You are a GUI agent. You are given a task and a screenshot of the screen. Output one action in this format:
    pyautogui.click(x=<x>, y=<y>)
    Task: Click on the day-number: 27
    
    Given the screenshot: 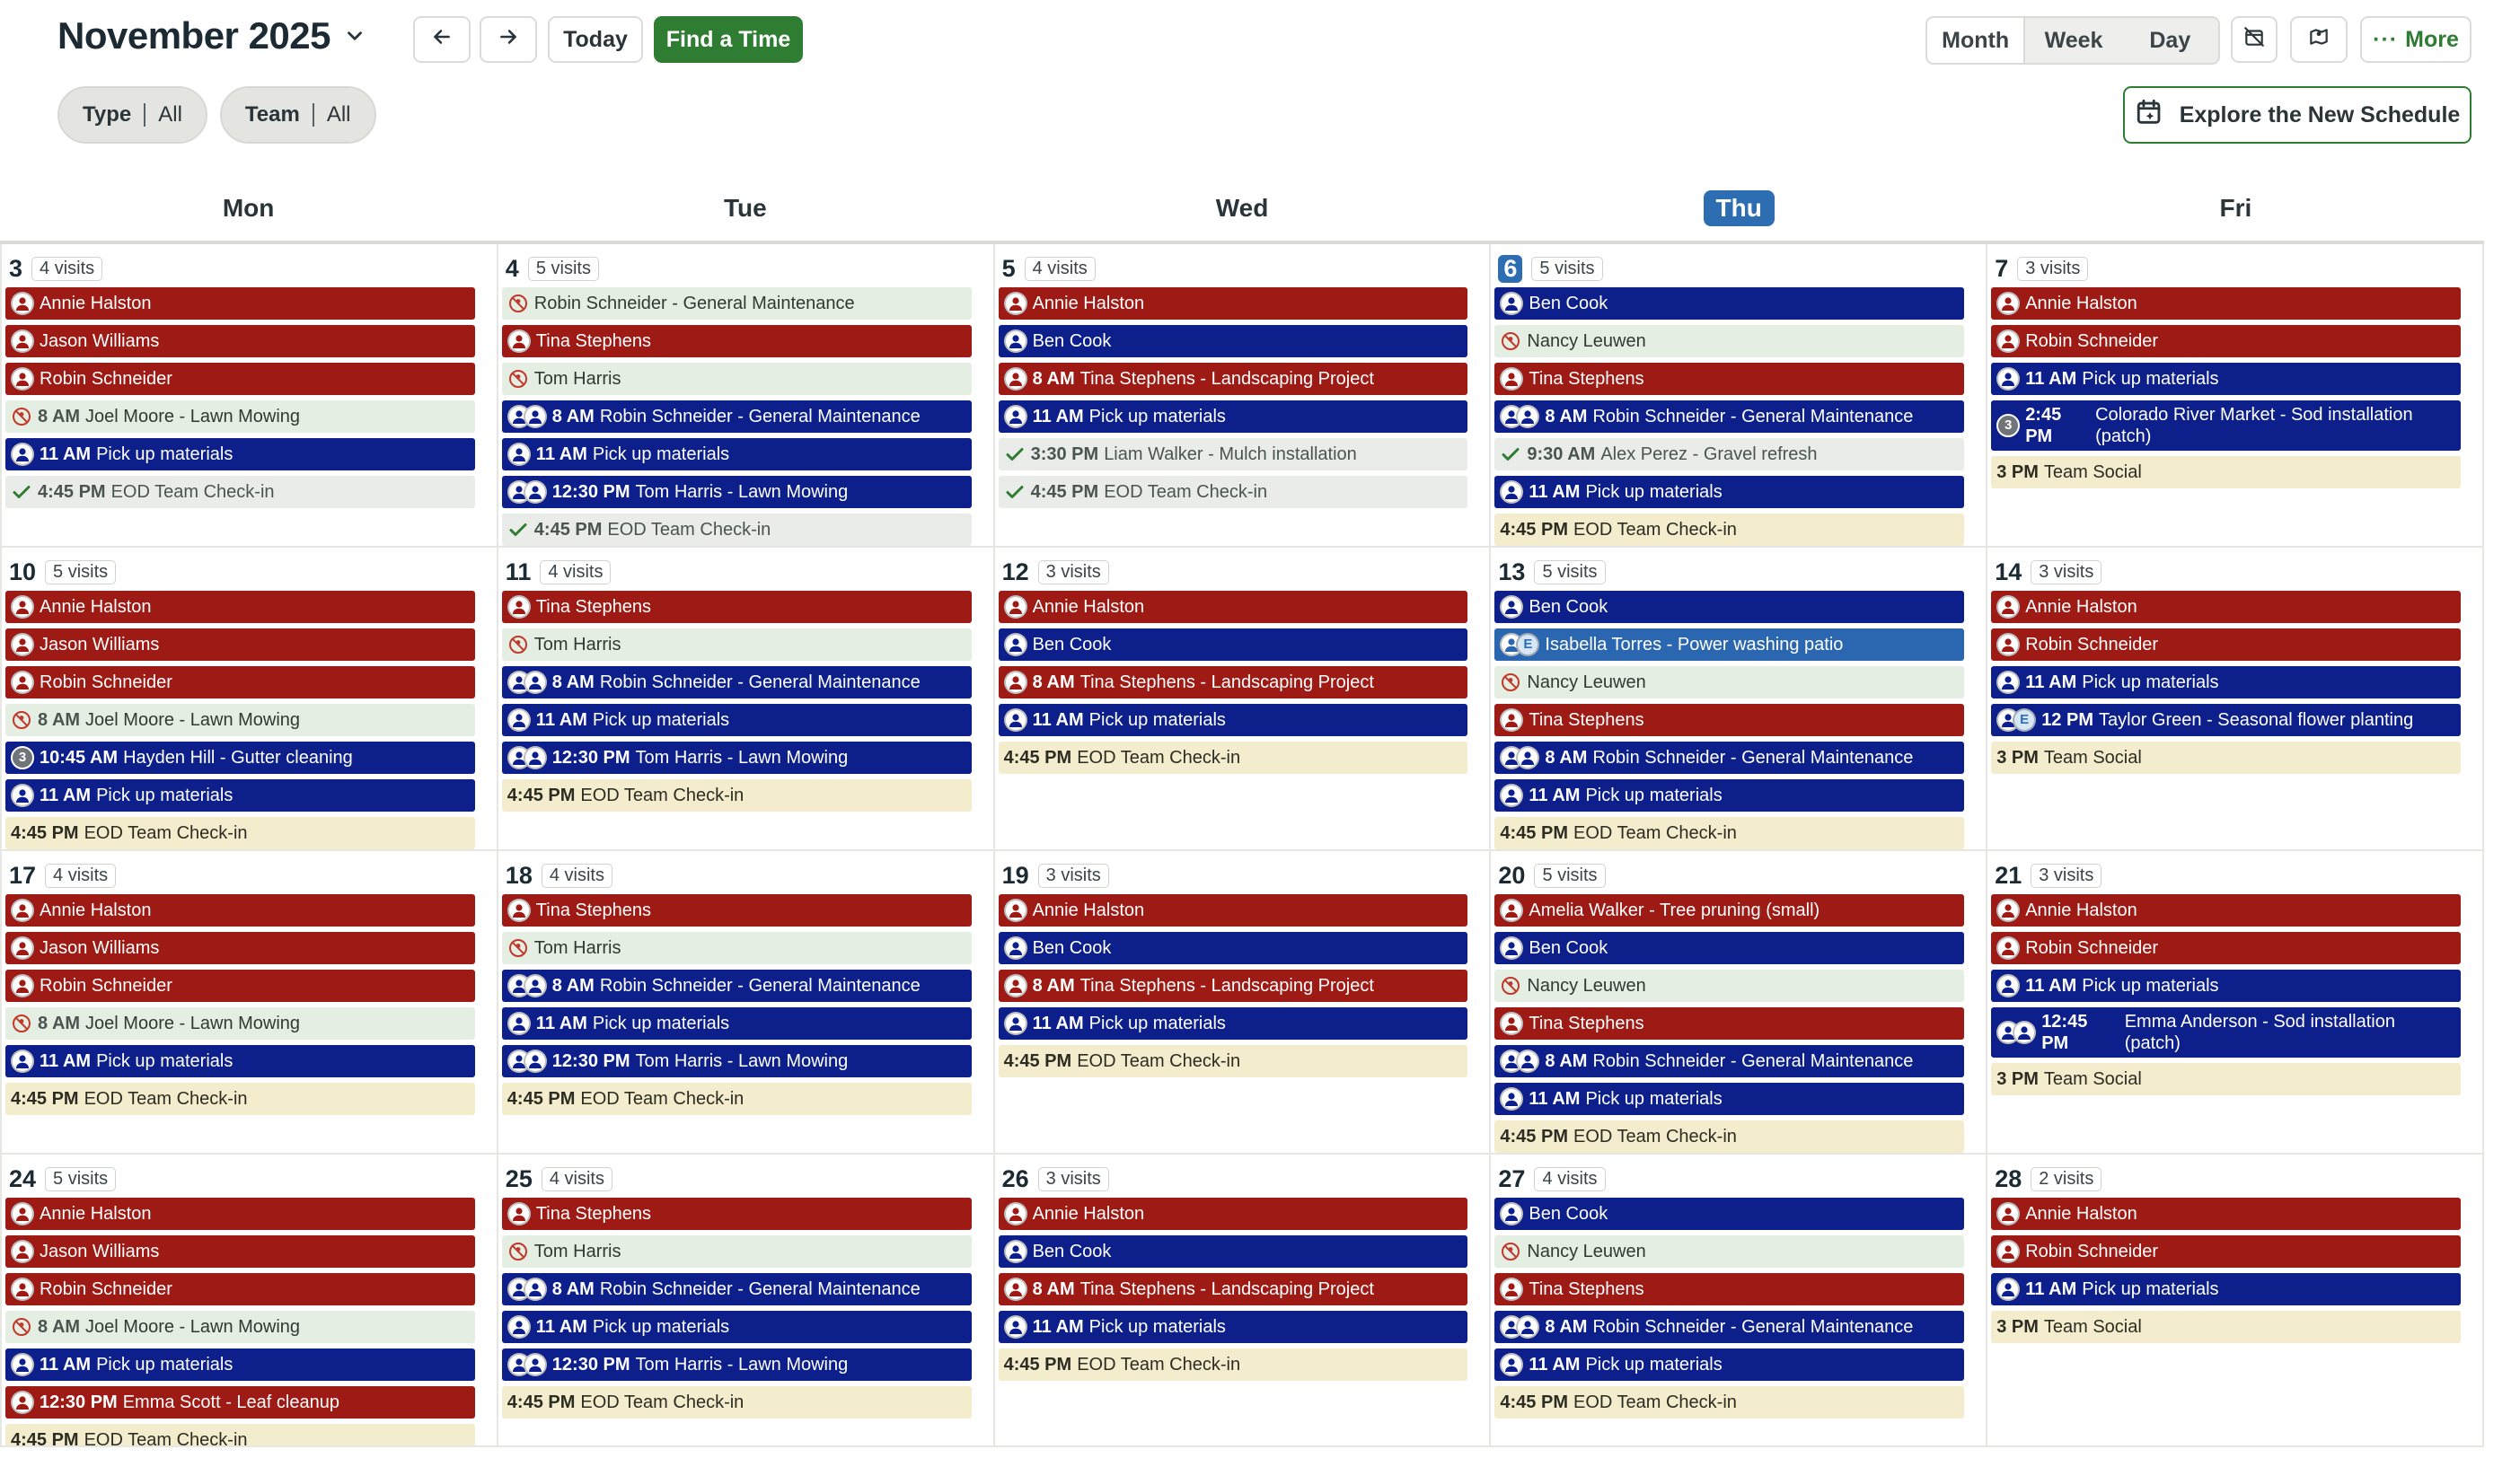 What is the action you would take?
    pyautogui.click(x=1512, y=1178)
    